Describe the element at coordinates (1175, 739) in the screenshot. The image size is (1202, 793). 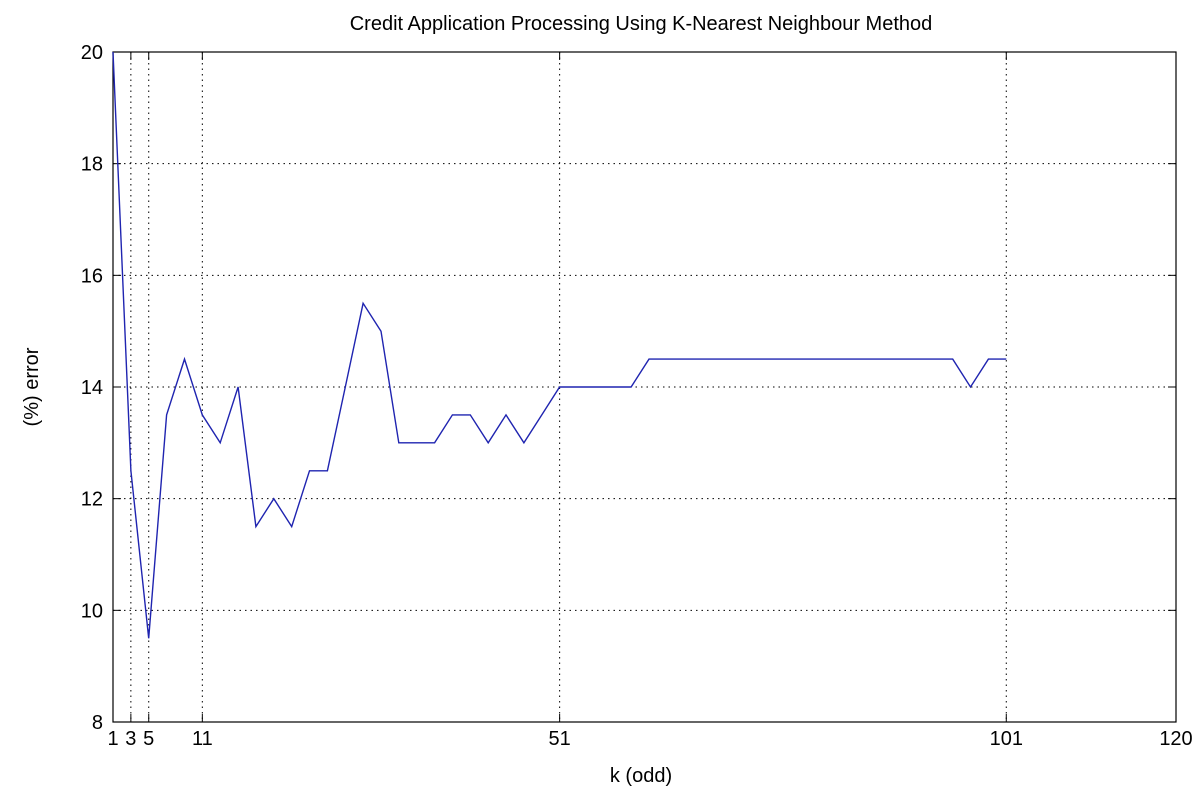
I see `x-tick-label: 120` at that location.